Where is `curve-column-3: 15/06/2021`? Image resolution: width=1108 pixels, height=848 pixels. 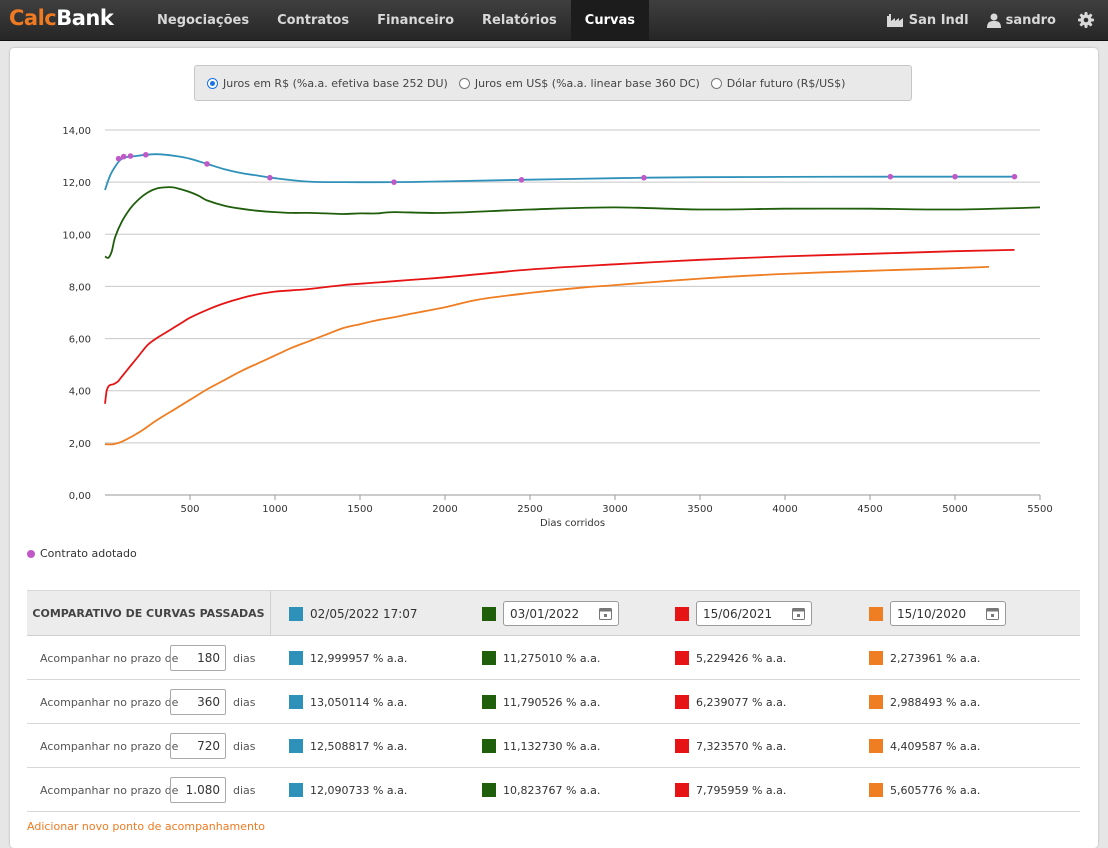
curve-column-3: 15/06/2021 is located at coordinates (743, 613).